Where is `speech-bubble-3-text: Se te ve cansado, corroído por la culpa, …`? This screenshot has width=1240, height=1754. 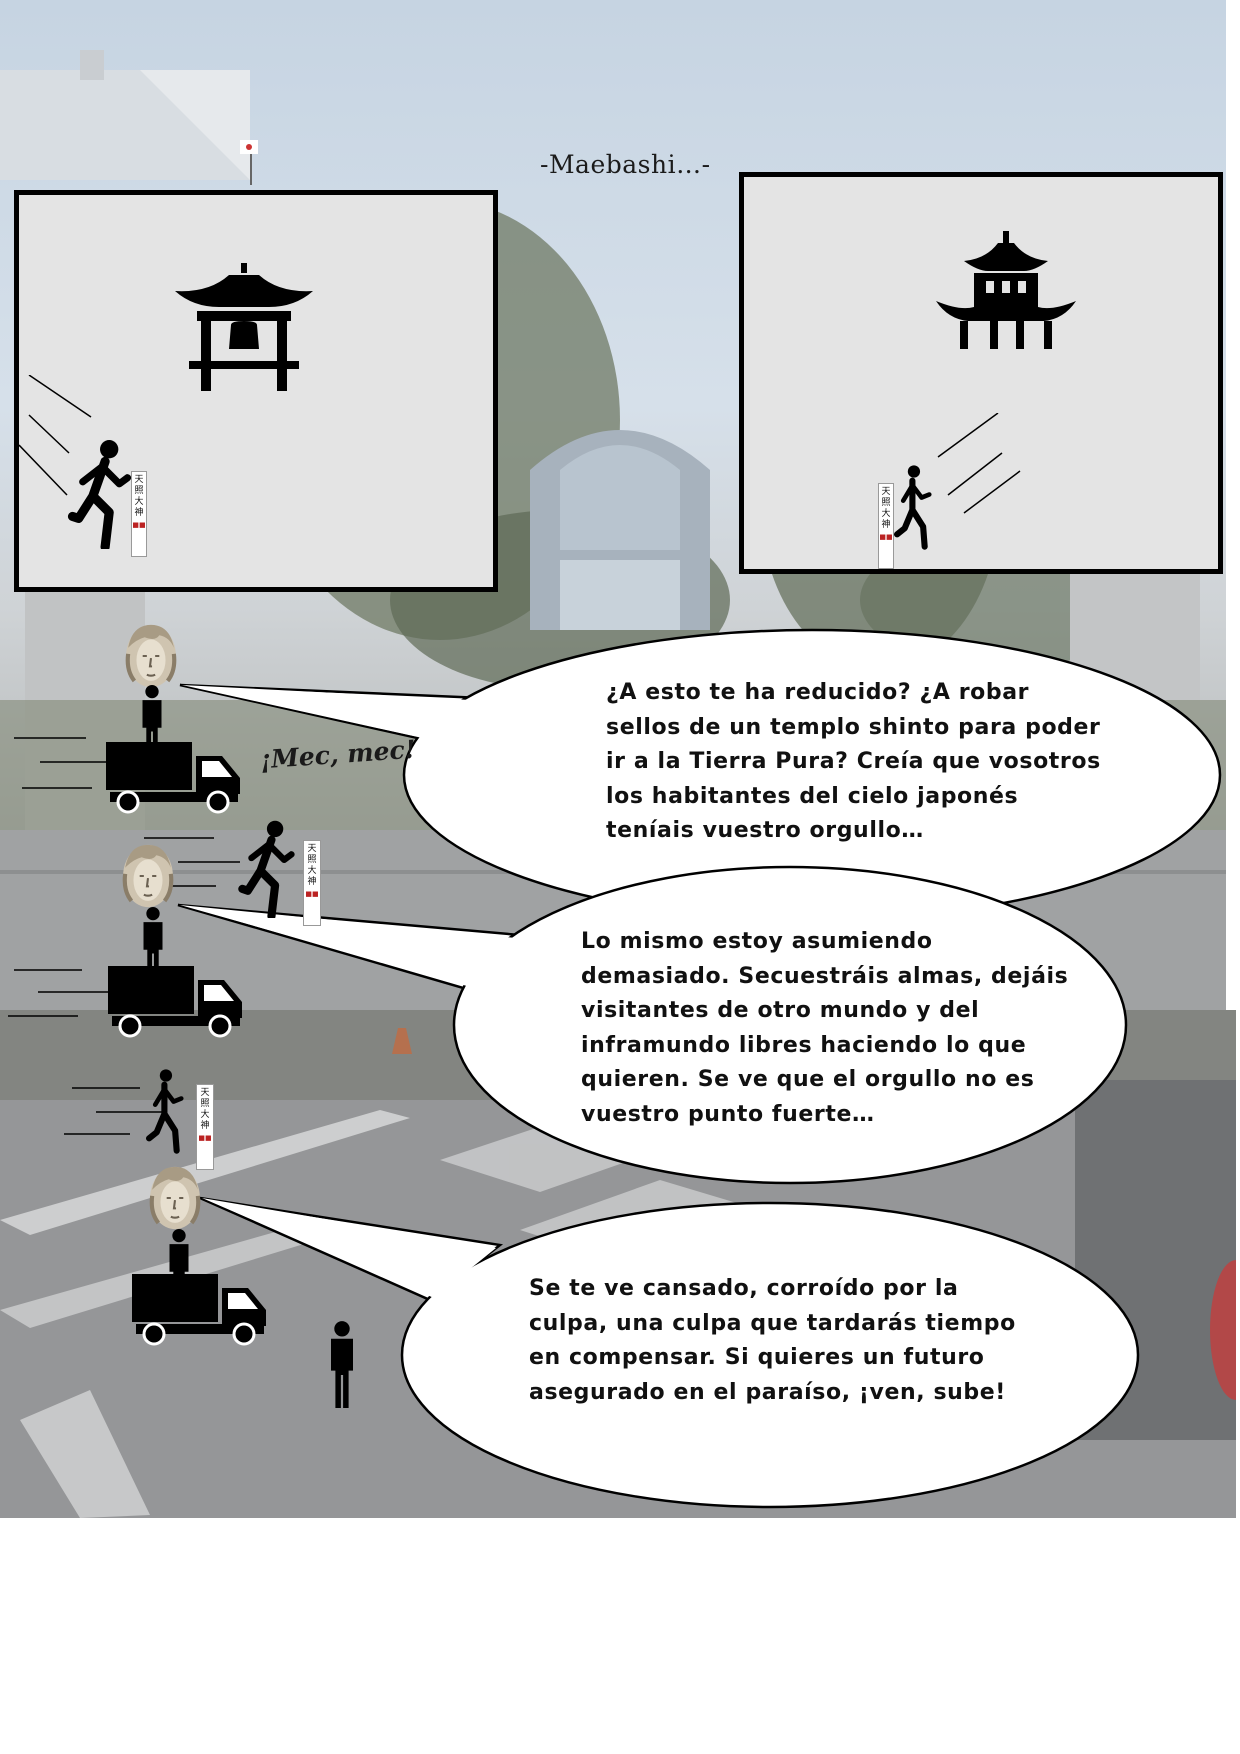
speech-bubble-3-text: Se te ve cansado, corroído por la culpa, … is located at coordinates (772, 1340).